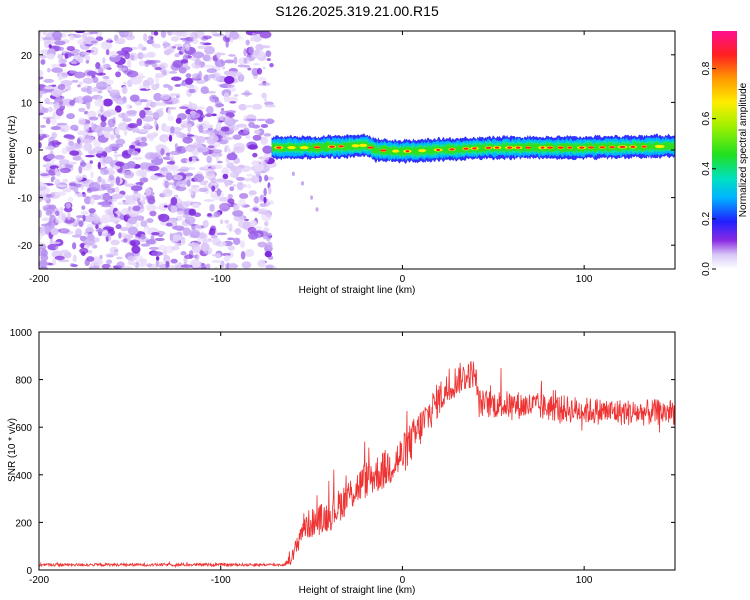  What do you see at coordinates (12, 450) in the screenshot?
I see `snr-y-axis-label: SNR (10 * v/v)` at bounding box center [12, 450].